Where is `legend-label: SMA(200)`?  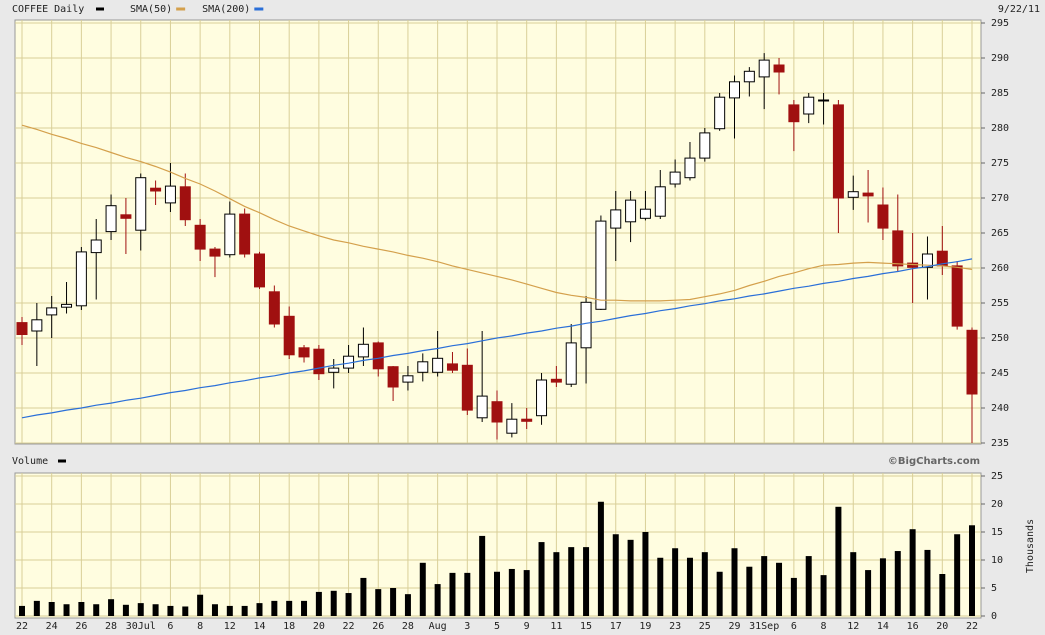 legend-label: SMA(200) is located at coordinates (226, 9).